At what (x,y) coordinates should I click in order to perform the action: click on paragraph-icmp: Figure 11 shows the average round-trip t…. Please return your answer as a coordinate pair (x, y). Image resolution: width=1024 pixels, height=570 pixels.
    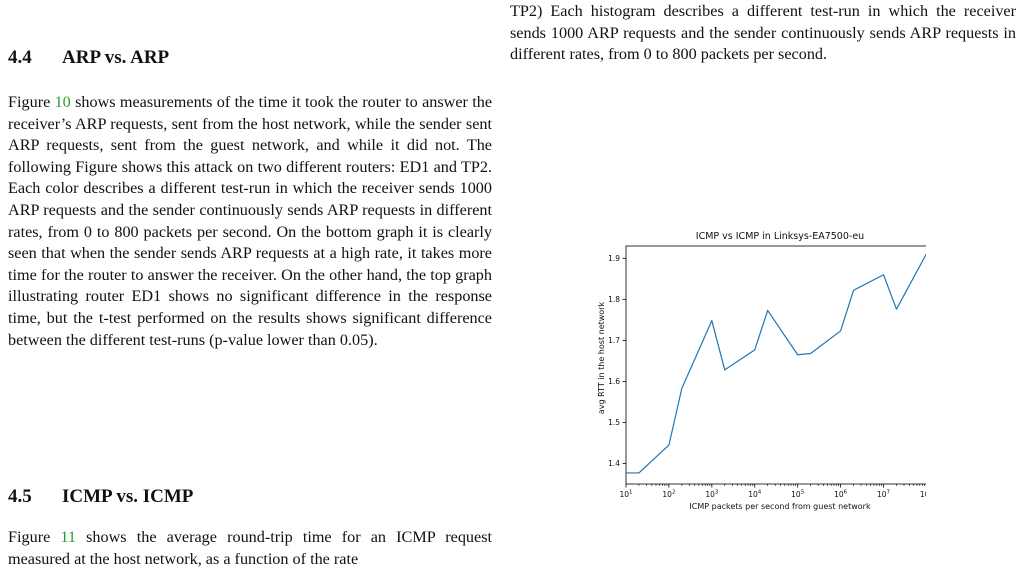
    Looking at the image, I should click on (250, 548).